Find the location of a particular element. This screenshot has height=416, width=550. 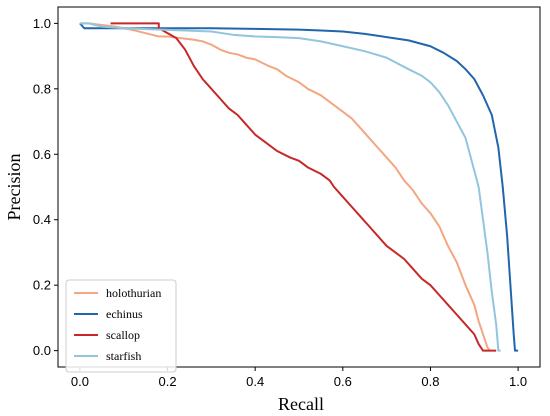

x-tick-label: 0.4 is located at coordinates (255, 381).